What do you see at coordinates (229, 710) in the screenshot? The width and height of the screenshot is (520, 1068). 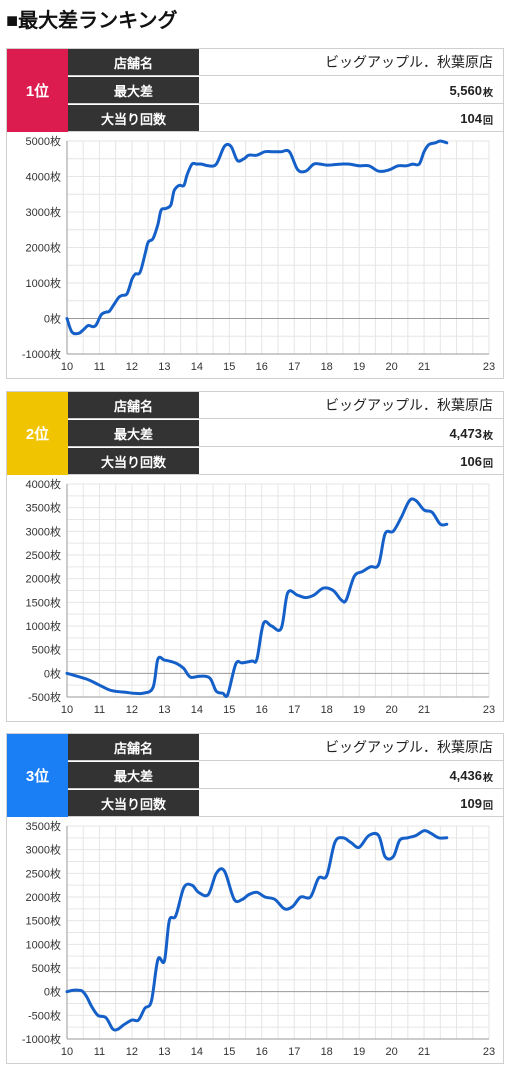 I see `x-tick-label: 15` at bounding box center [229, 710].